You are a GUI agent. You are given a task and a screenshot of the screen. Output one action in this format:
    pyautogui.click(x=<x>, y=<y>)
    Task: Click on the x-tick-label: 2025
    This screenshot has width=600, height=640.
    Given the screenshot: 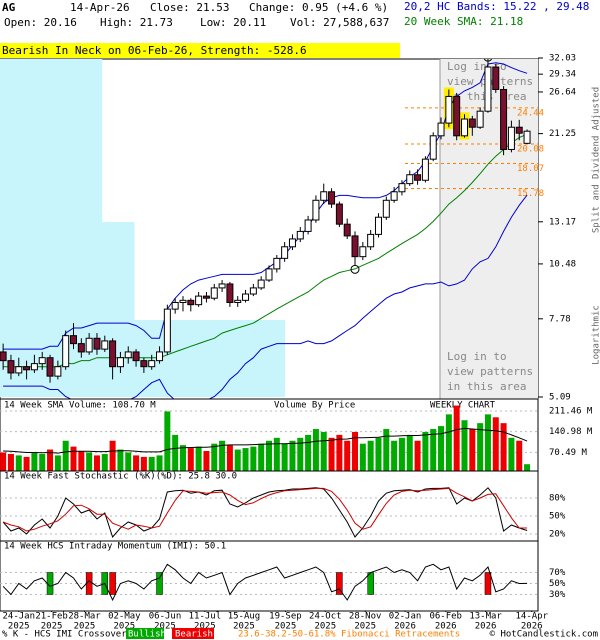 What is the action you would take?
    pyautogui.click(x=165, y=627)
    